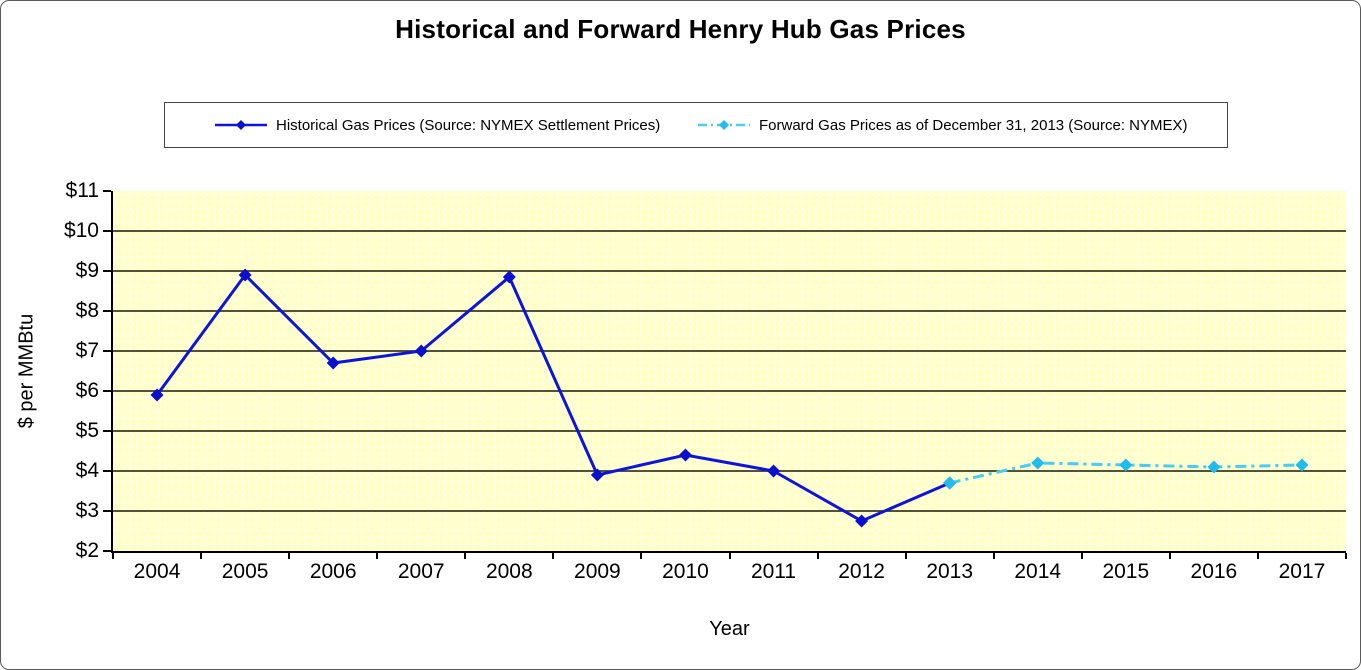 The width and height of the screenshot is (1361, 670). What do you see at coordinates (157, 571) in the screenshot?
I see `x-tick-label: 2004` at bounding box center [157, 571].